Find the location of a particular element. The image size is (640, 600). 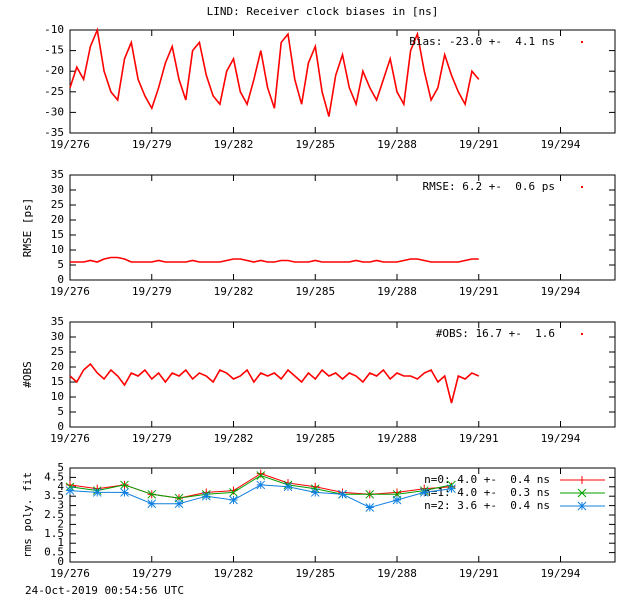

plot-frame is located at coordinates (342, 81).